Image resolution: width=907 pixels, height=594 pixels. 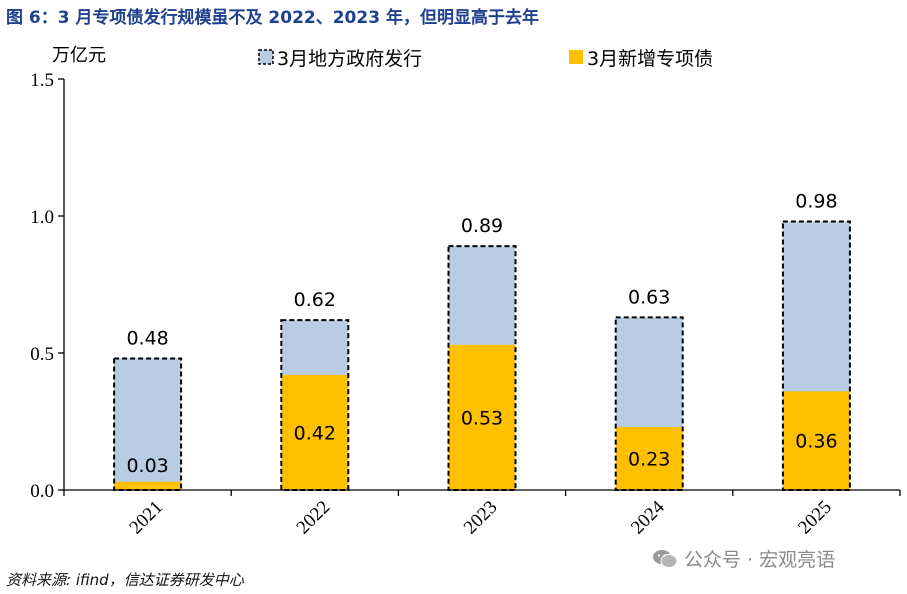 I want to click on figure-title: 图 6：3 月专项债发行规模虽不及 2022、2023 年，但明显高于去年, so click(x=272, y=18).